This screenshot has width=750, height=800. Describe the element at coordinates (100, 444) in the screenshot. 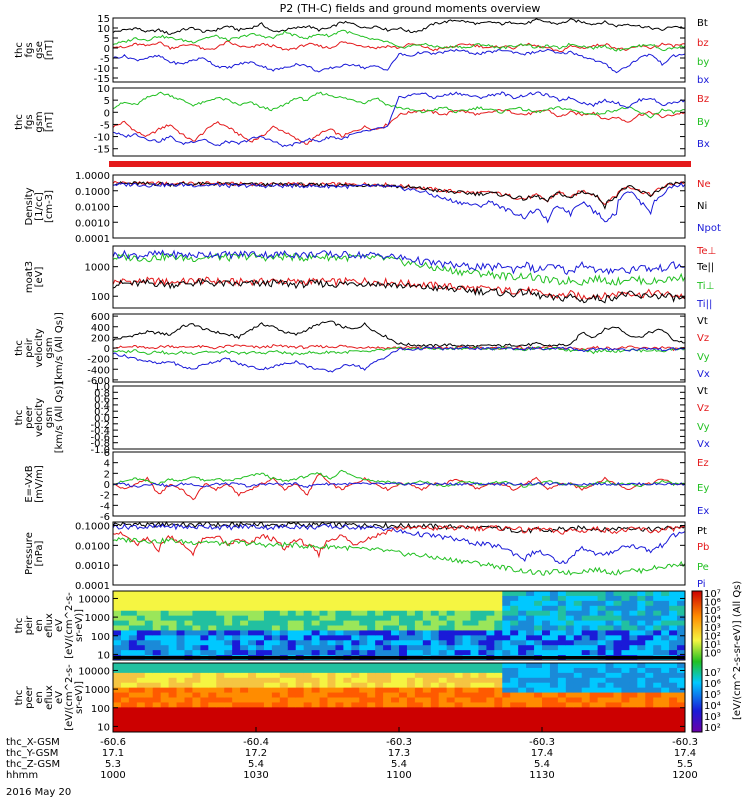

I see `y-tick-label: -0.8` at that location.